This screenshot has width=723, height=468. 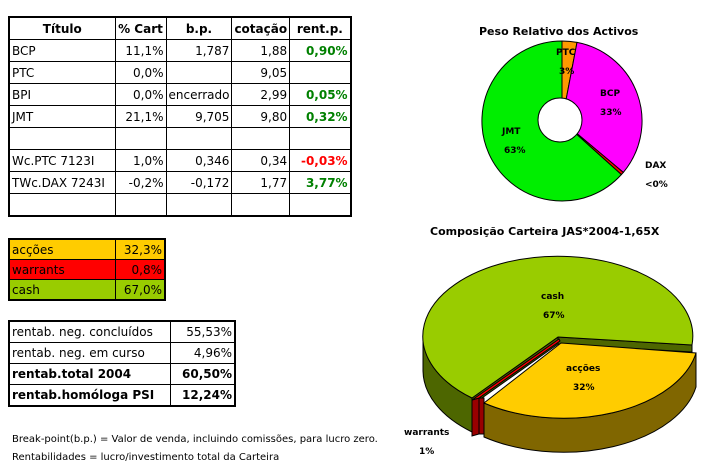 What do you see at coordinates (140, 28) in the screenshot?
I see `header-cart: % Cart` at bounding box center [140, 28].